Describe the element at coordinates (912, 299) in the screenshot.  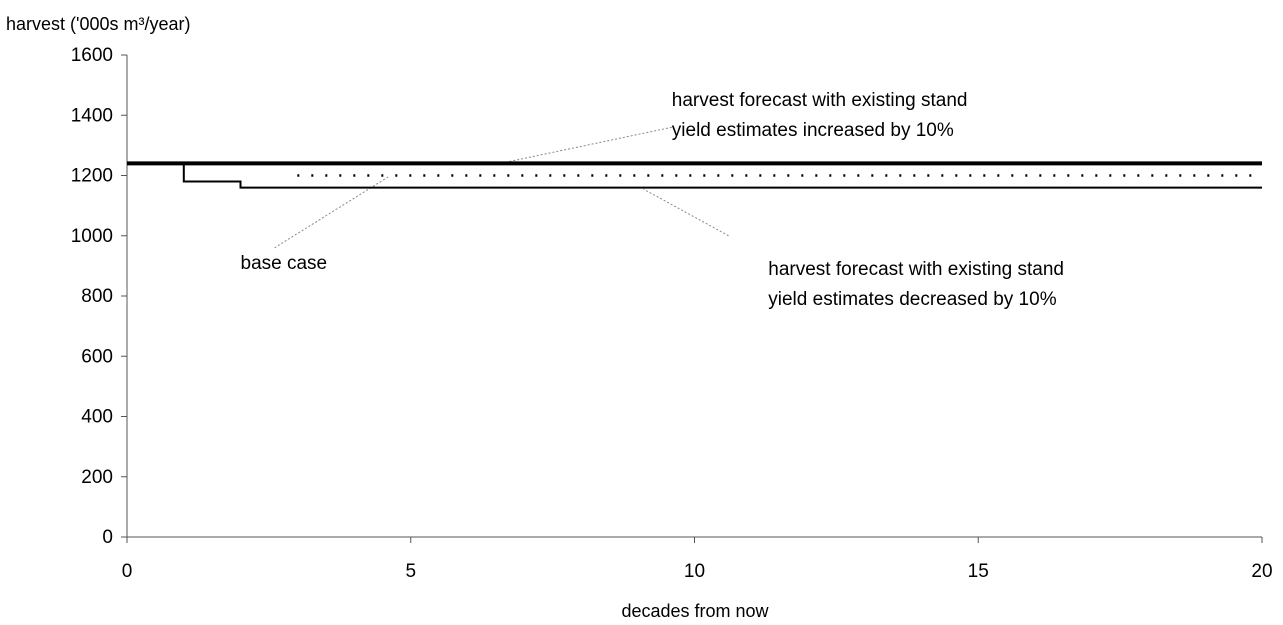
I see `label-line: yield estimates decreased by 10%` at that location.